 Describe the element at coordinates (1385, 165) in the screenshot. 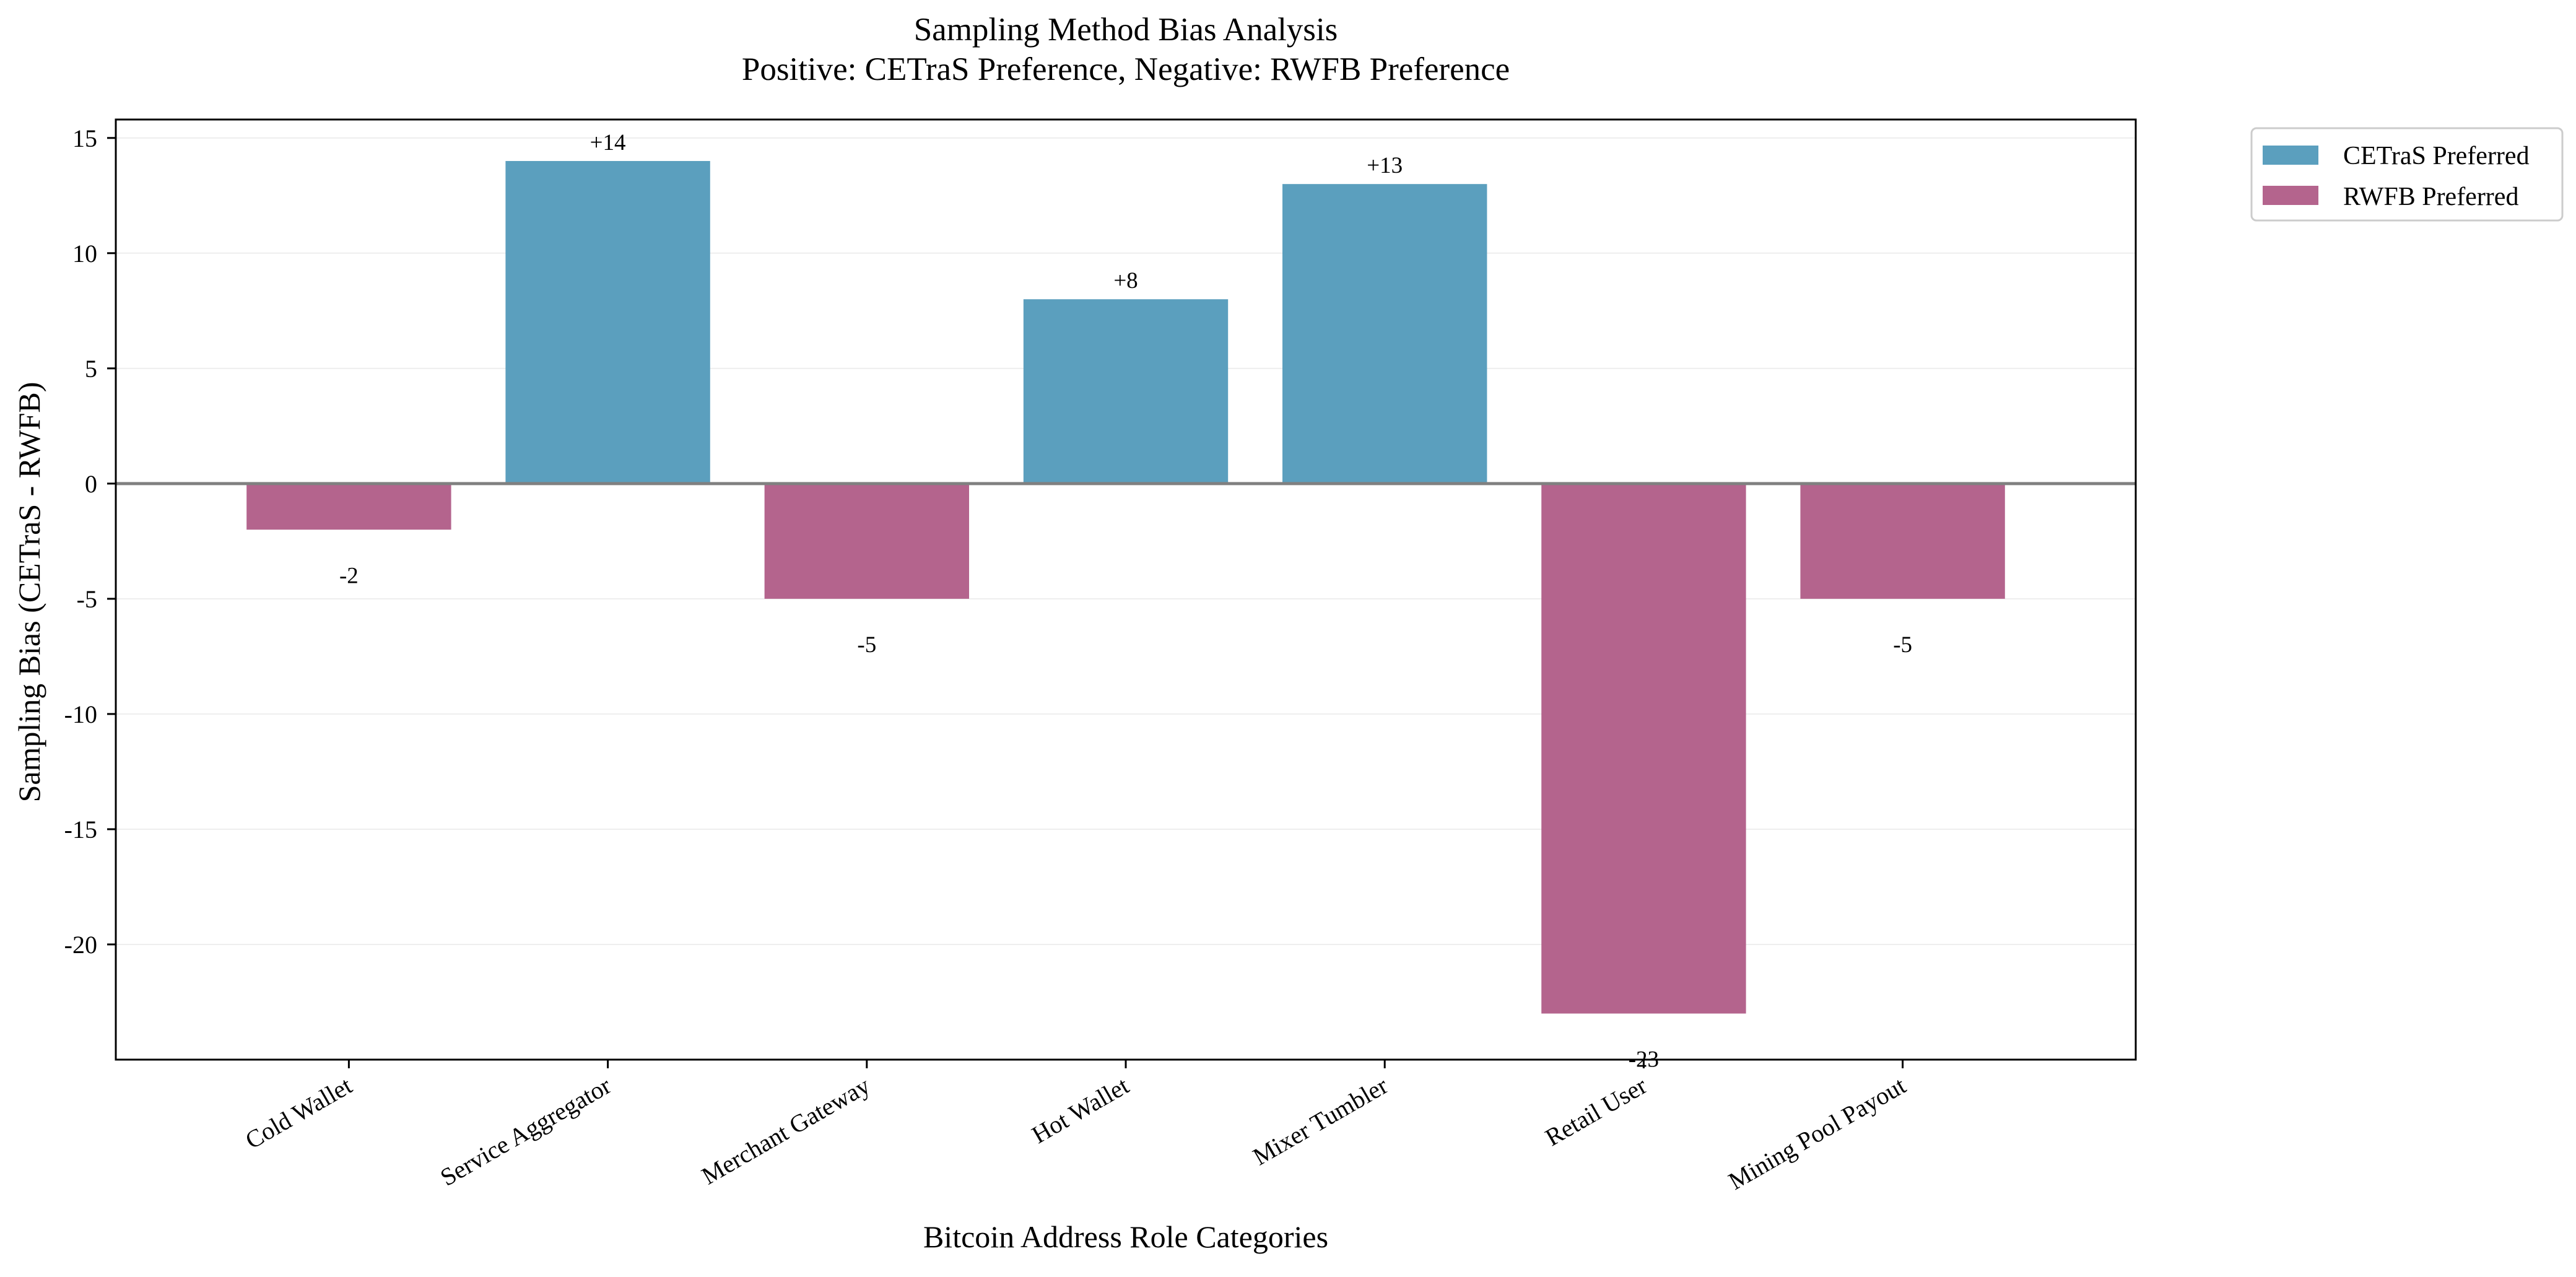

I see `data-label: +13` at that location.